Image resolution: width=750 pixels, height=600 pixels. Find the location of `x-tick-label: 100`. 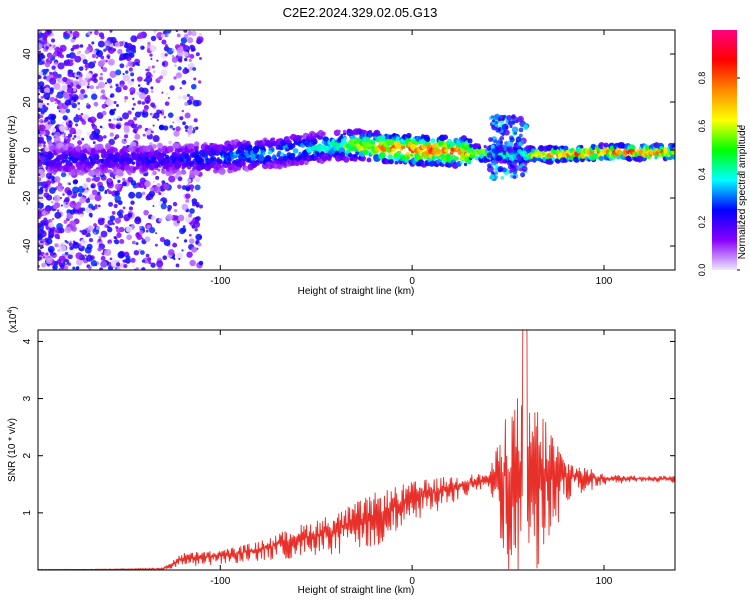

x-tick-label: 100 is located at coordinates (604, 281).